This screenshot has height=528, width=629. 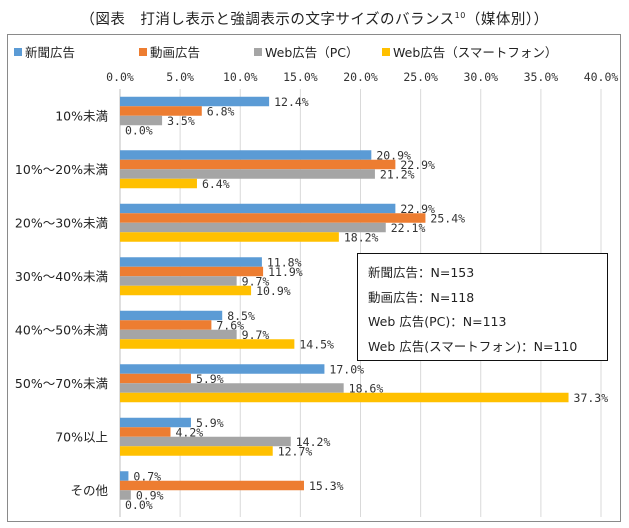 What do you see at coordinates (475, 52) in the screenshot?
I see `legend-label: Web広告（スマートフォン）` at bounding box center [475, 52].